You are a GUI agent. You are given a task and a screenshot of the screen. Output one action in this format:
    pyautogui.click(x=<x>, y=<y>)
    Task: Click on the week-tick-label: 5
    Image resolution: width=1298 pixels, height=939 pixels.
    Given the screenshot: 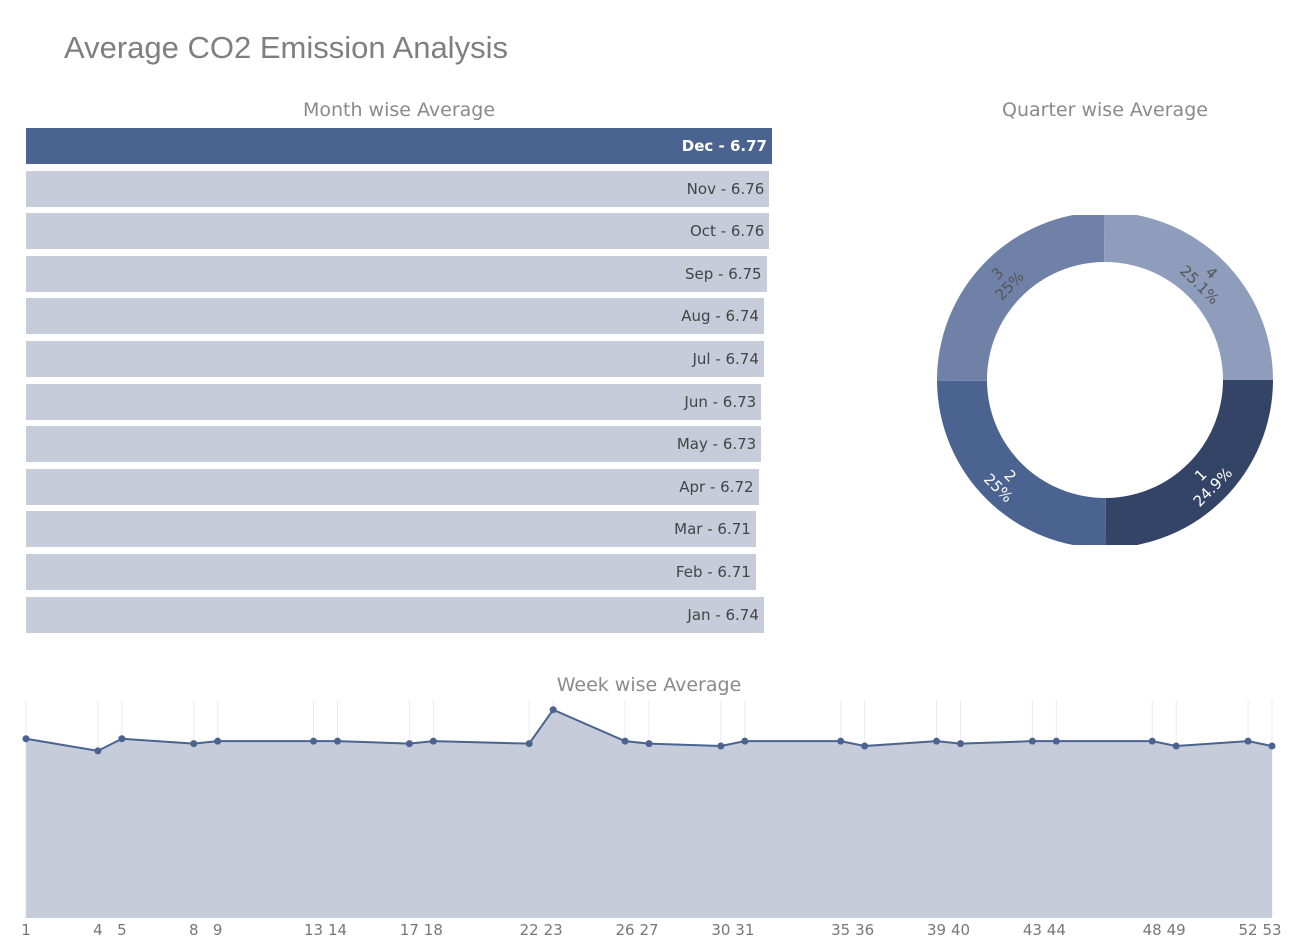 What is the action you would take?
    pyautogui.click(x=122, y=930)
    